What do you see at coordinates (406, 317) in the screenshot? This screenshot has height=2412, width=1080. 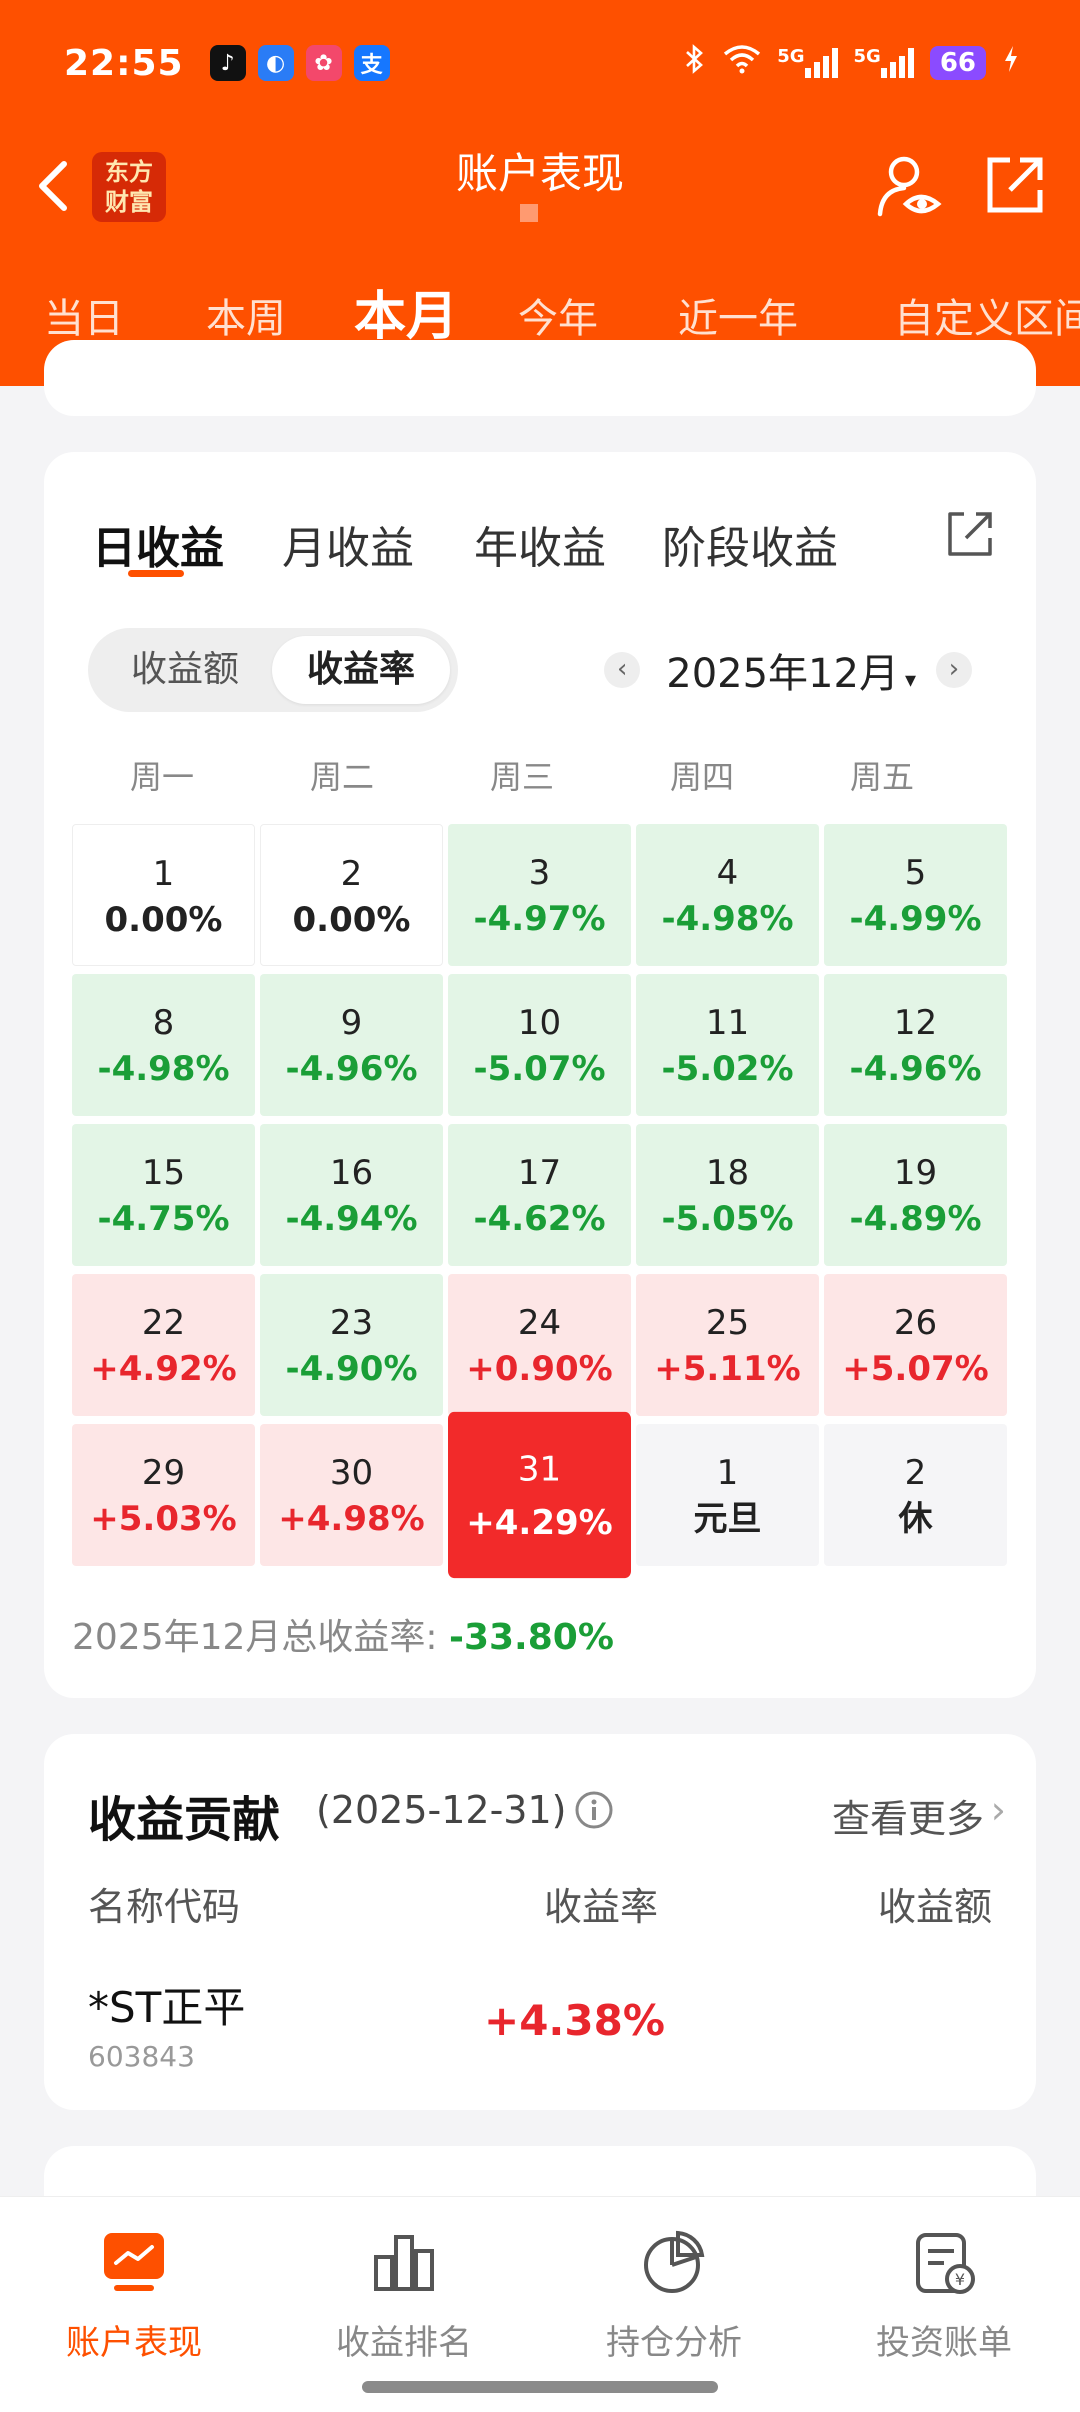 I see `tab-this-month: 本月` at bounding box center [406, 317].